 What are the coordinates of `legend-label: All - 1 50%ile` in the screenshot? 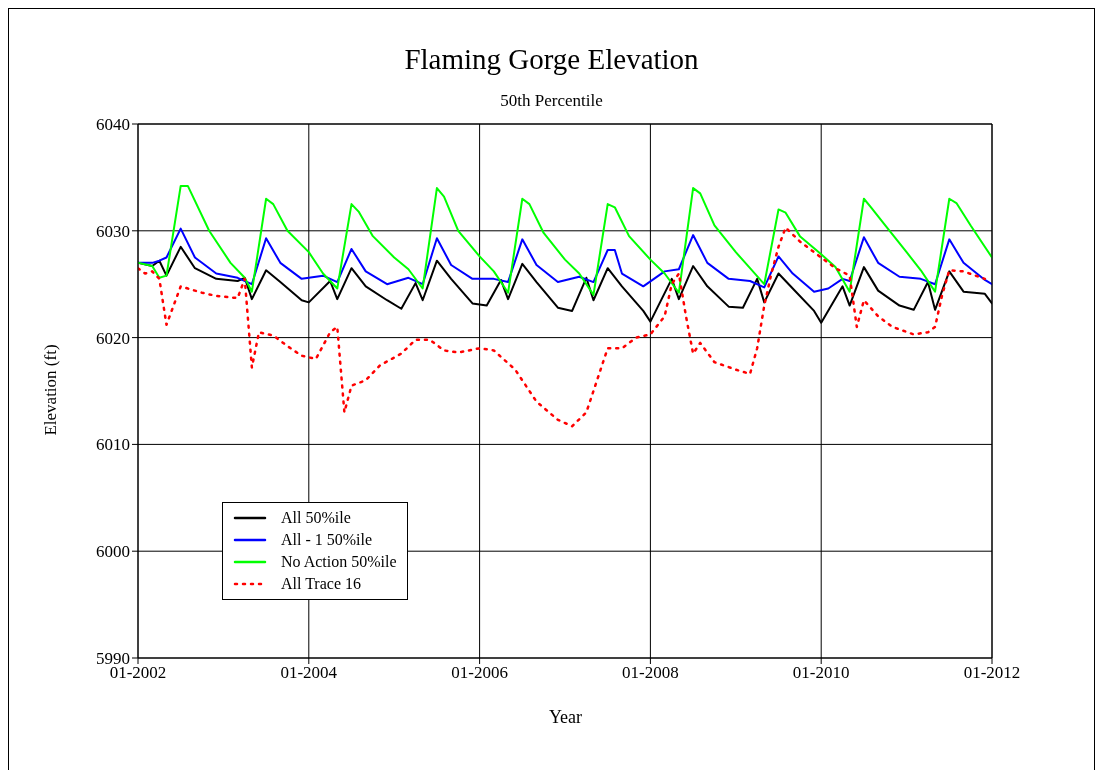 It's located at (327, 540).